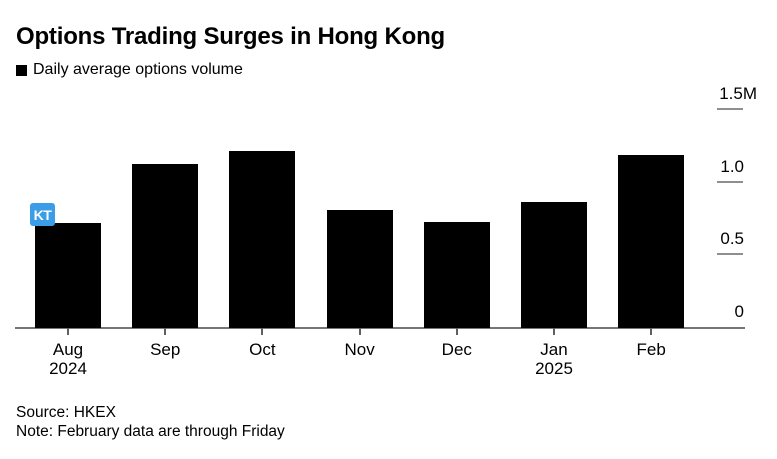 The width and height of the screenshot is (777, 459). I want to click on chart-title: Options Trading Surges in Hong Kong, so click(230, 36).